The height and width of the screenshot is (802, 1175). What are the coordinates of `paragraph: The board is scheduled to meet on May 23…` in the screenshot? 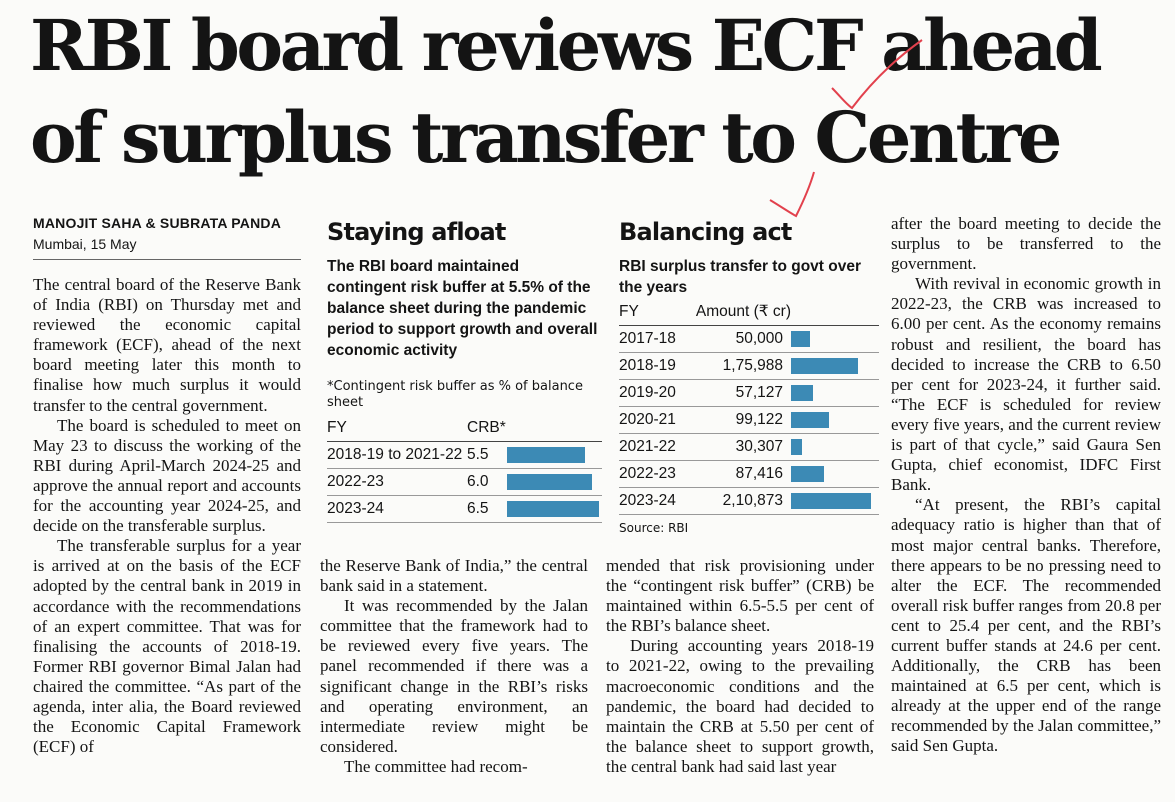 It's located at (167, 475).